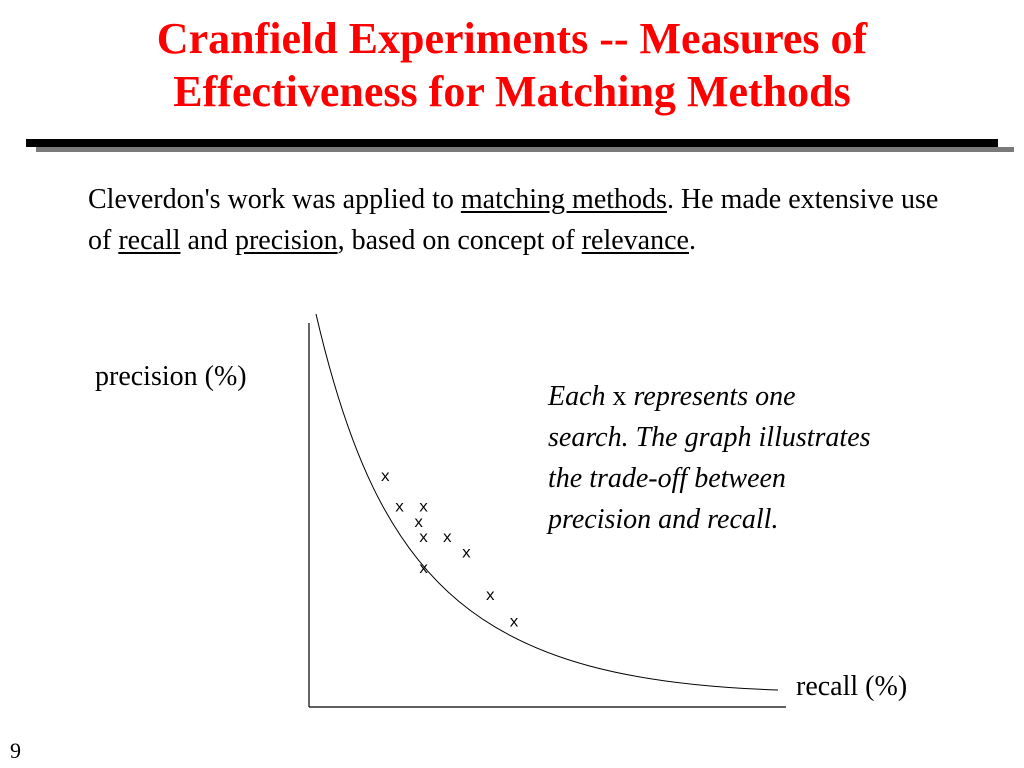 This screenshot has width=1024, height=768. Describe the element at coordinates (635, 240) in the screenshot. I see `term-relevance: relevance` at that location.